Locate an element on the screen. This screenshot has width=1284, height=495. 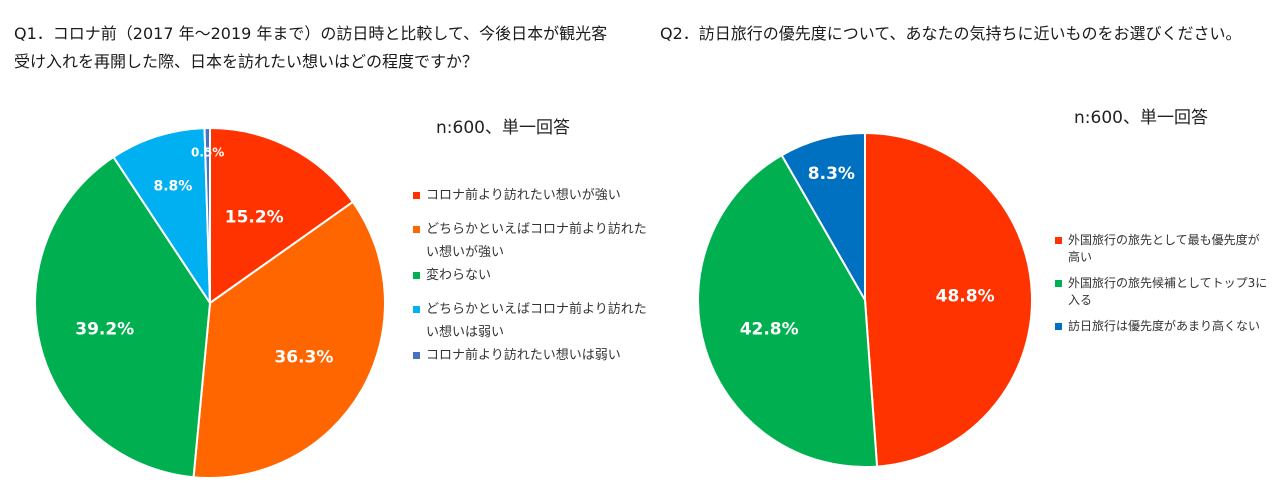
legend-item: 変わらない is located at coordinates (533, 275).